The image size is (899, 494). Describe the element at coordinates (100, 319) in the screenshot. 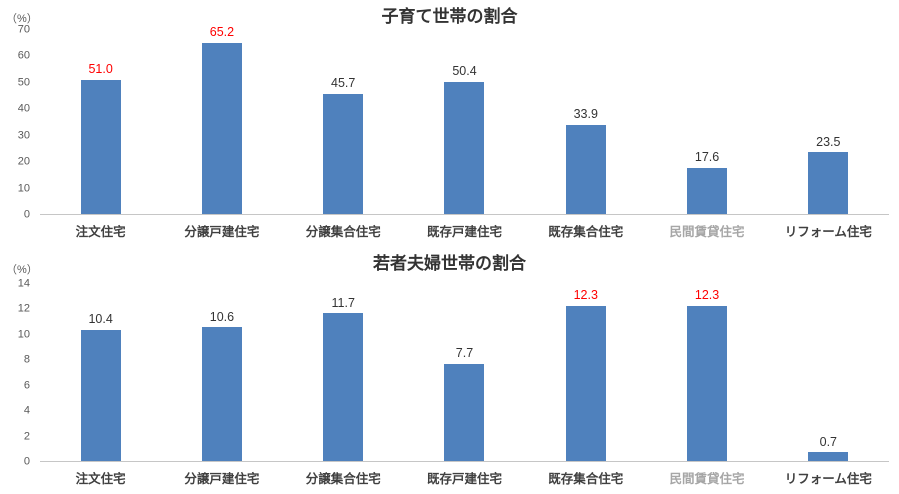

I see `value-label: 10.4` at that location.